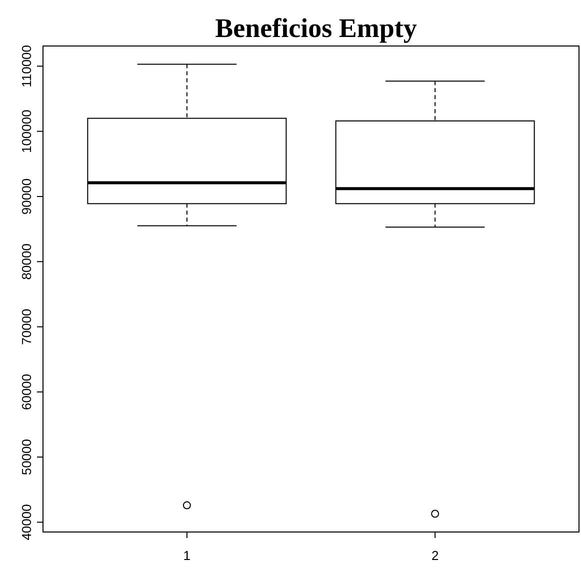 The image size is (581, 576). What do you see at coordinates (26, 196) in the screenshot?
I see `y-tick-label: 90000` at bounding box center [26, 196].